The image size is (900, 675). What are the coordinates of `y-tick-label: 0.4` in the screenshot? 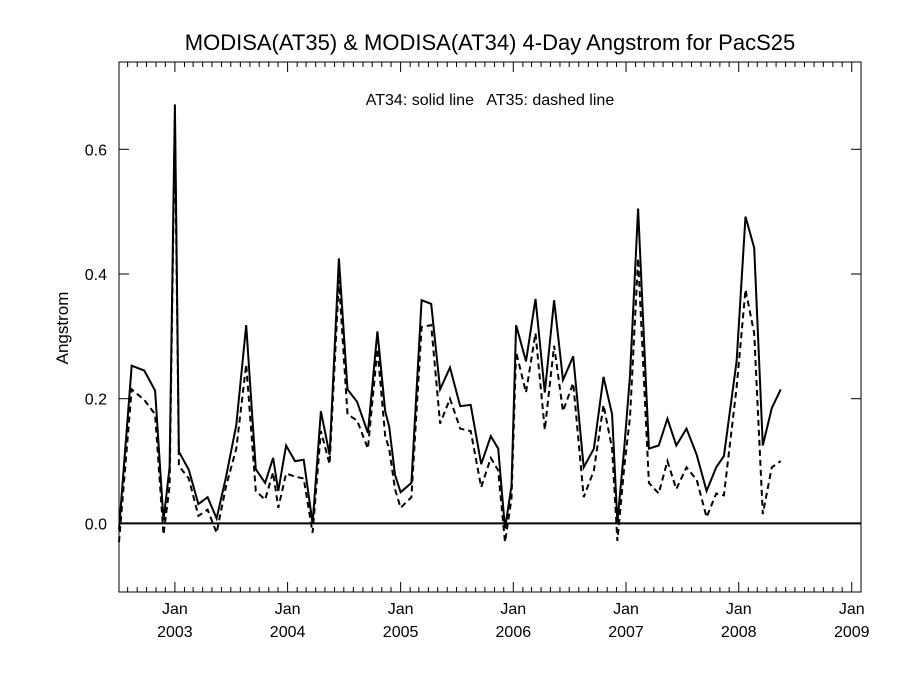 It's located at (96, 275).